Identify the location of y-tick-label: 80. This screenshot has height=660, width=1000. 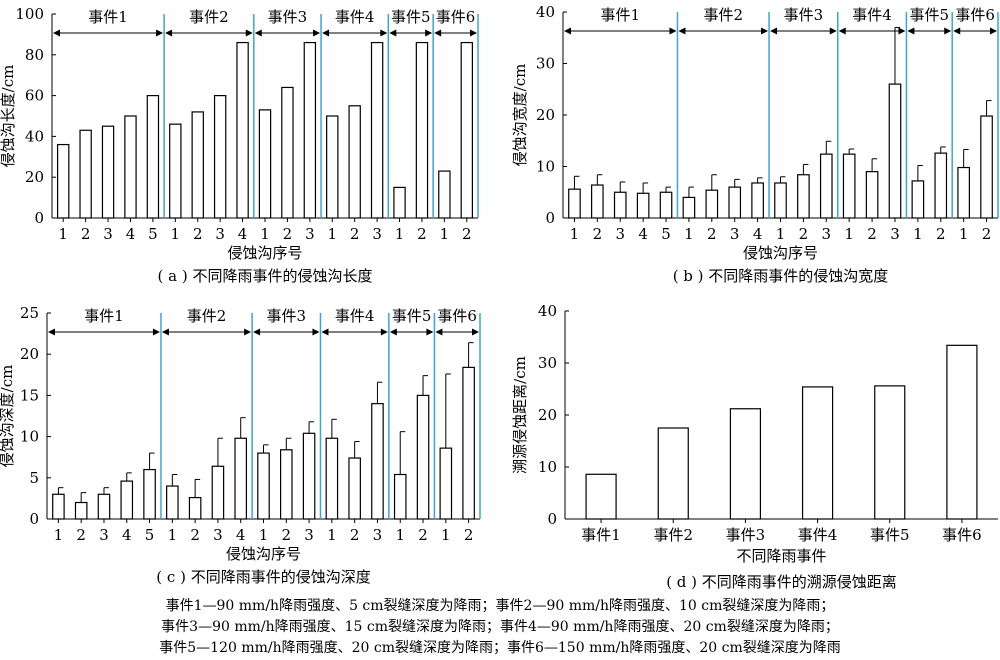
(34, 55).